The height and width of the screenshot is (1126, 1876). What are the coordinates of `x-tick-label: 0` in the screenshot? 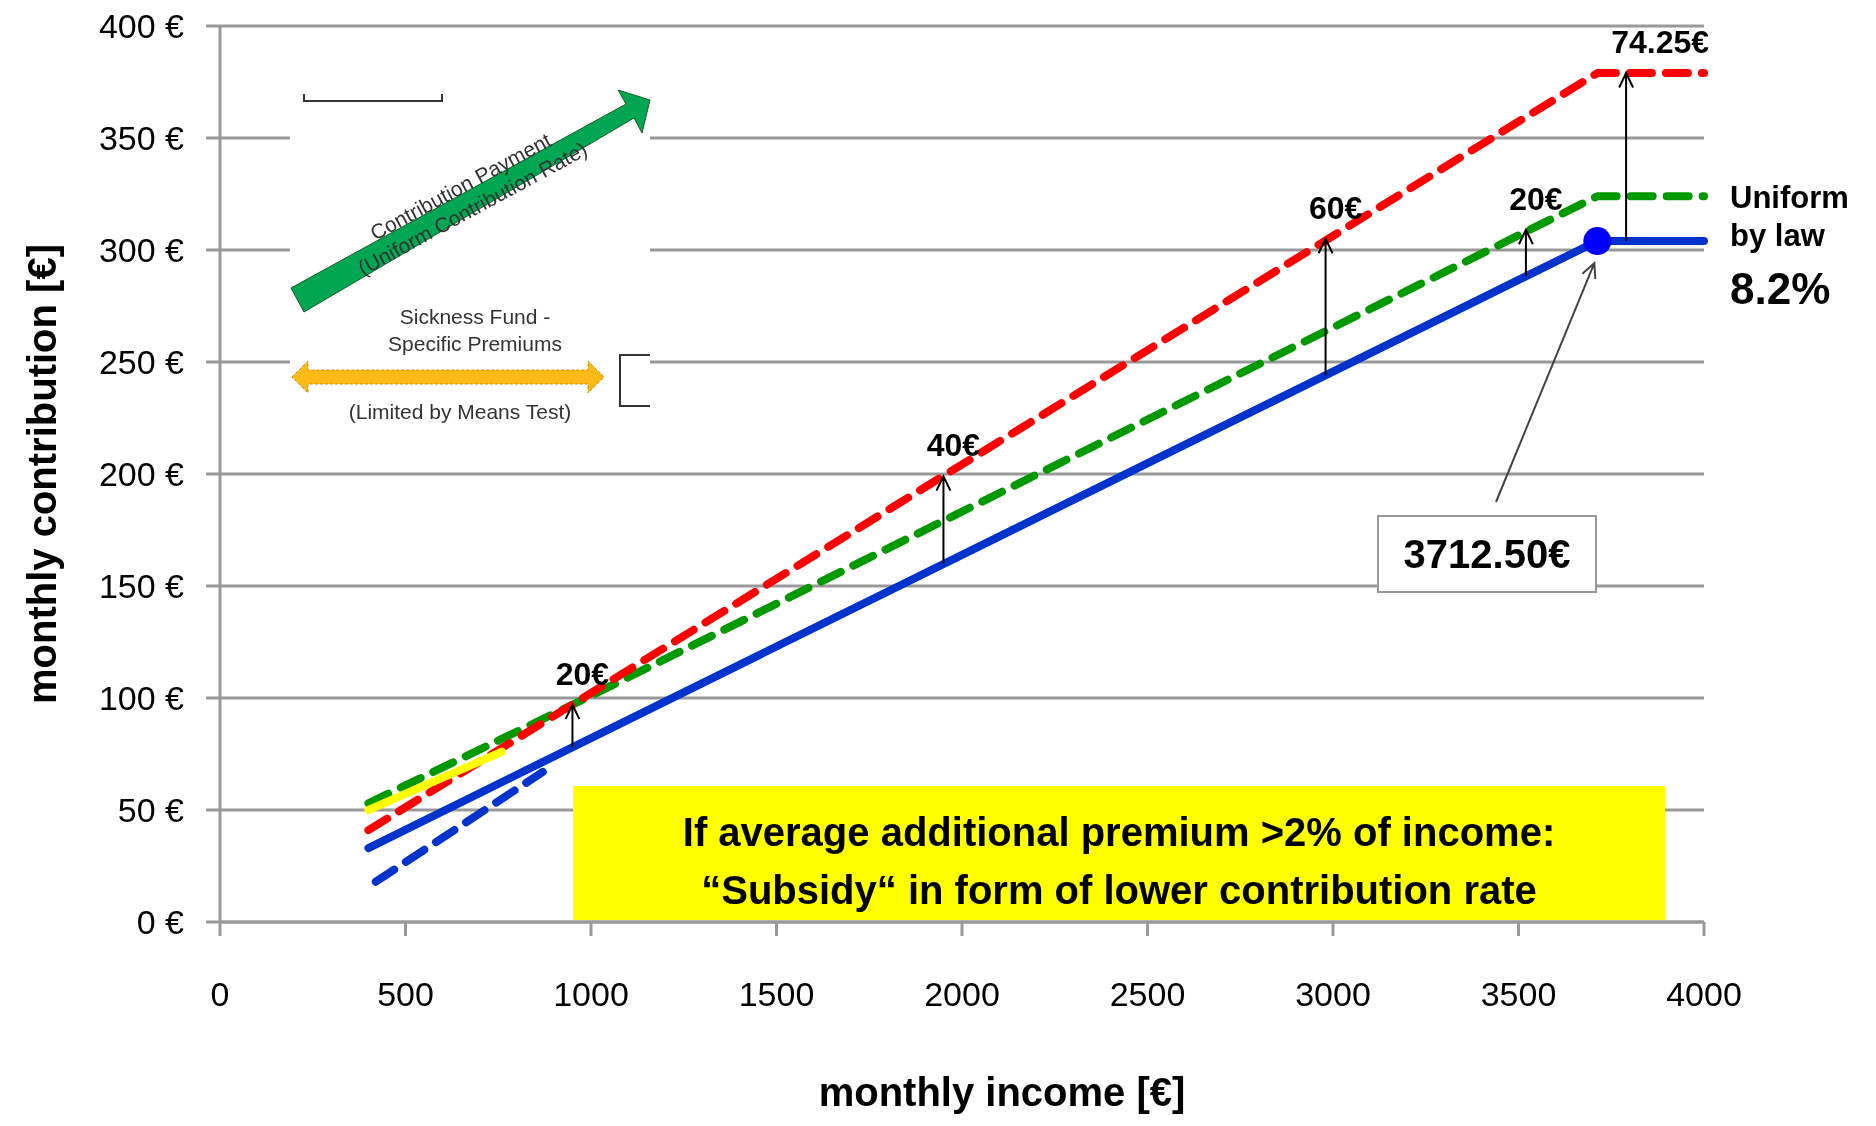 It's located at (220, 994).